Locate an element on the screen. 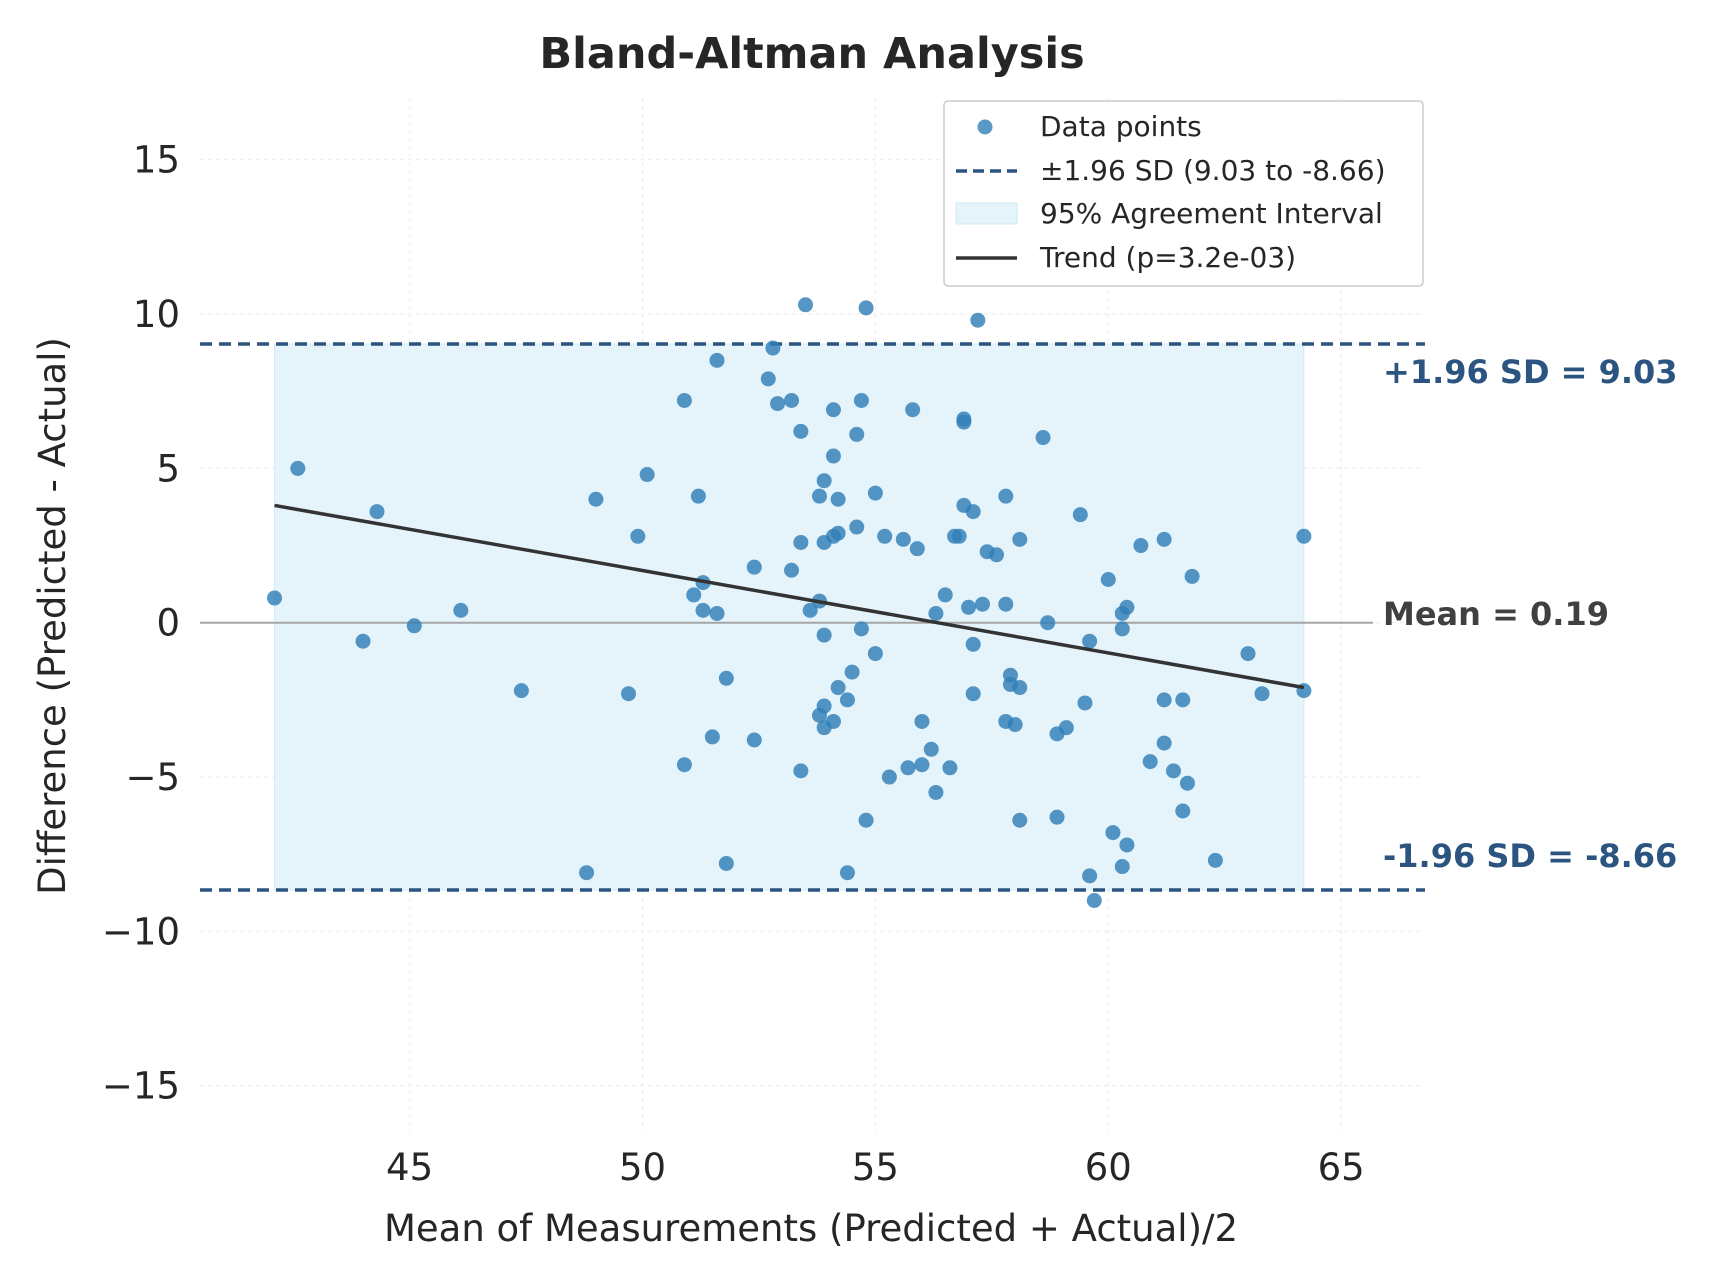 Image resolution: width=1734 pixels, height=1279 pixels. x-tick-label: 45 is located at coordinates (409, 1167).